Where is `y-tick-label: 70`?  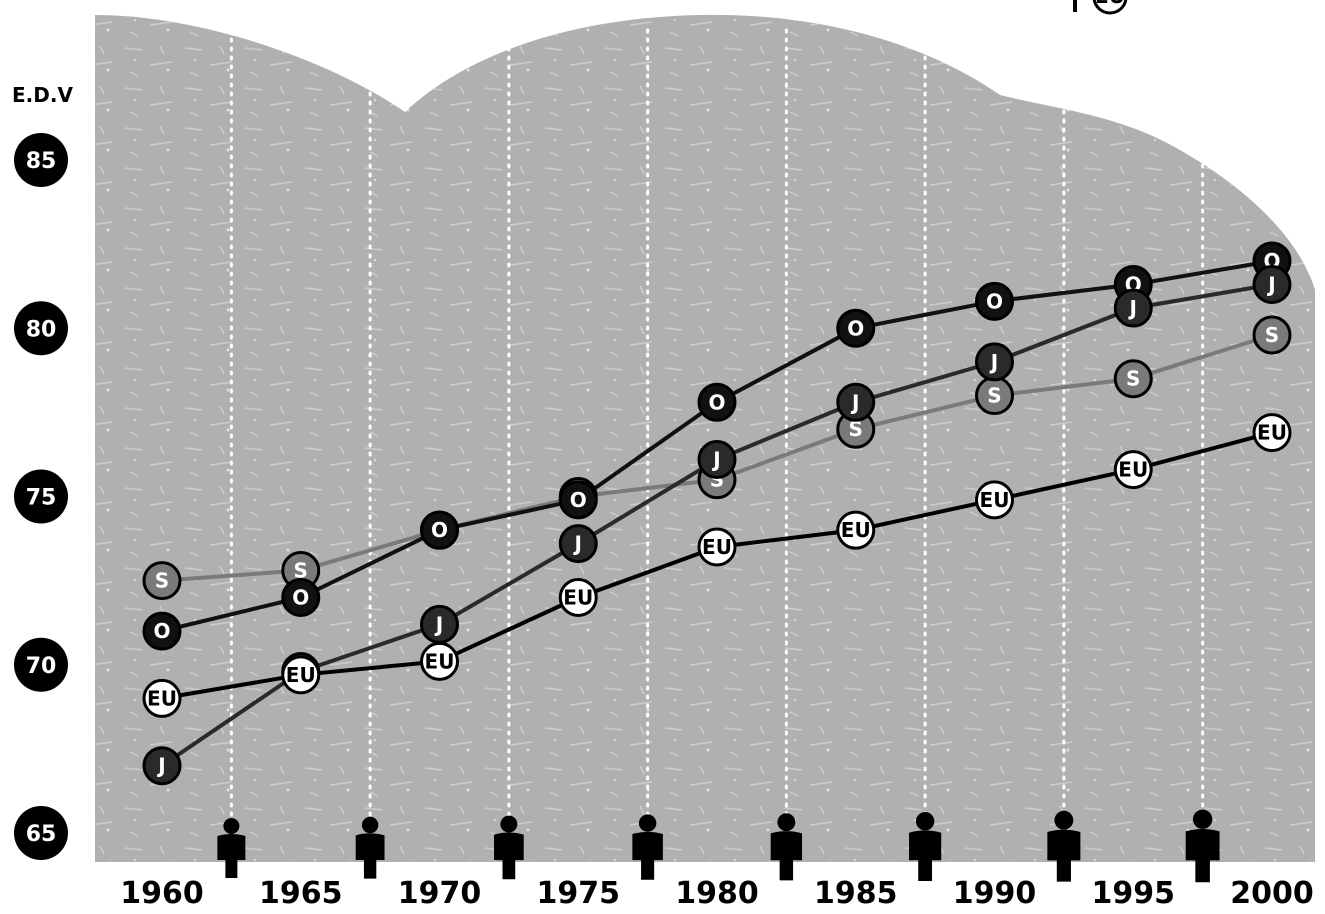
y-tick-label: 70 is located at coordinates (41, 666).